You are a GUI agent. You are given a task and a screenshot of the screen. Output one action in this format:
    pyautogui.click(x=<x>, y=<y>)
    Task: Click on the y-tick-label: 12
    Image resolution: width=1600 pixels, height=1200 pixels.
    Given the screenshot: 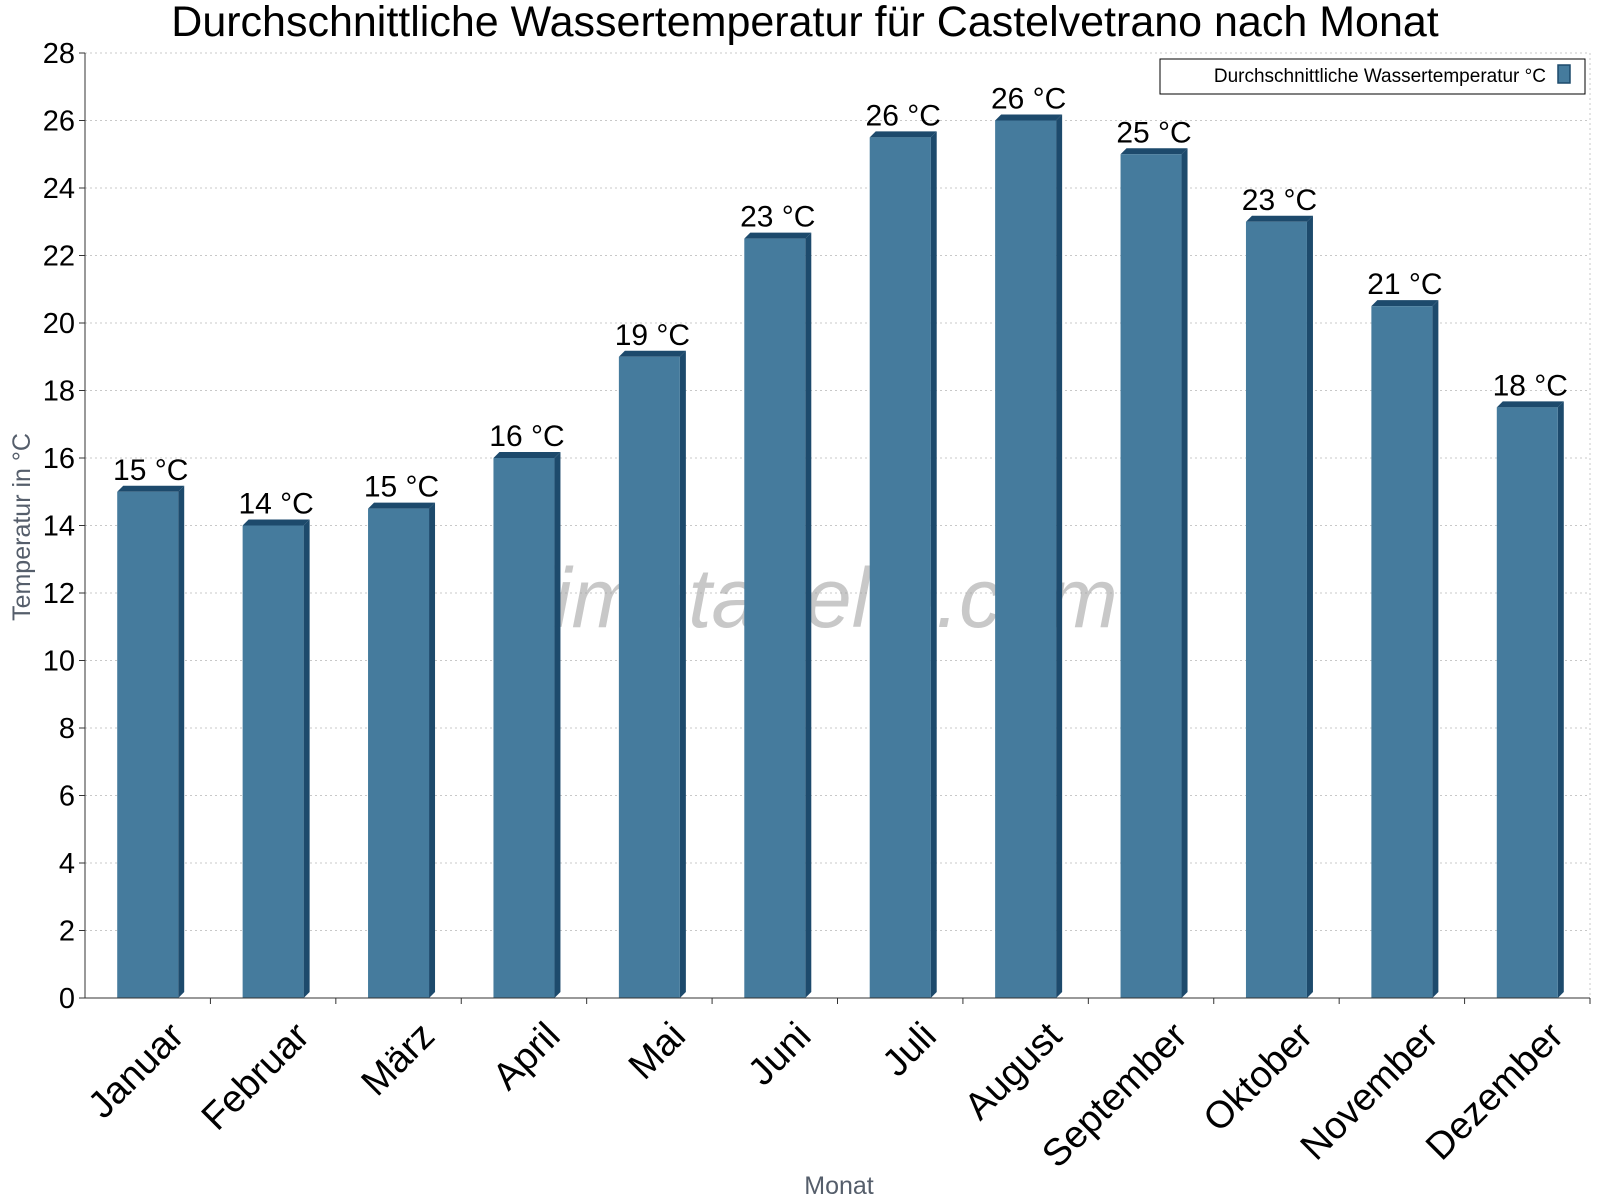 What is the action you would take?
    pyautogui.click(x=59, y=594)
    